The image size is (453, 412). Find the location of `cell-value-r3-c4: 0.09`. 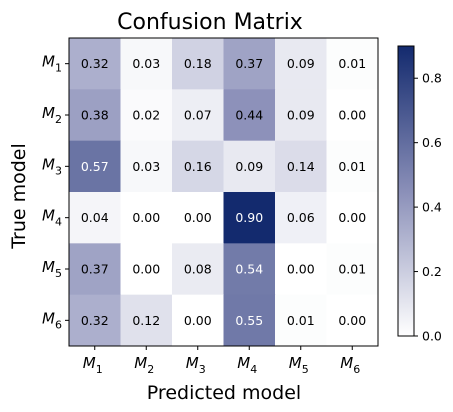

cell-value-r3-c4: 0.09 is located at coordinates (249, 166).